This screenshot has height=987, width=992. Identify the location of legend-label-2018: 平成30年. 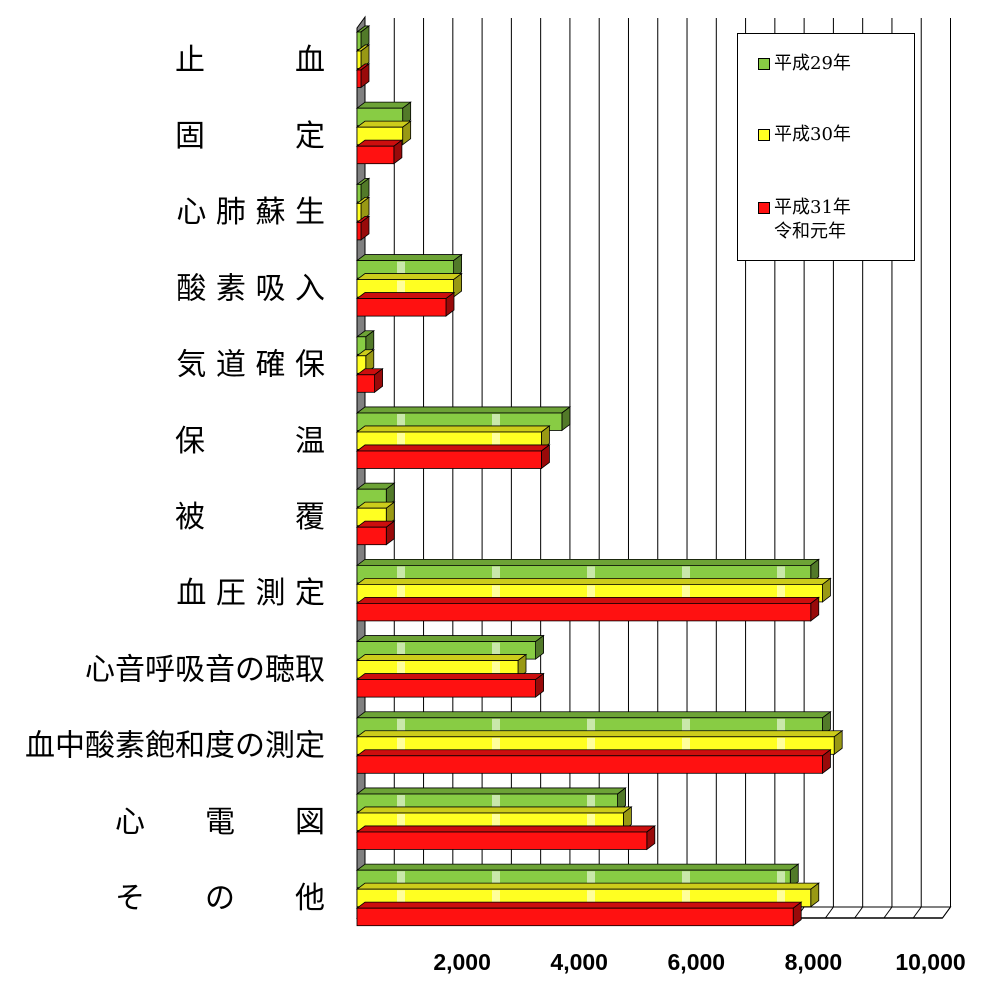
(812, 134).